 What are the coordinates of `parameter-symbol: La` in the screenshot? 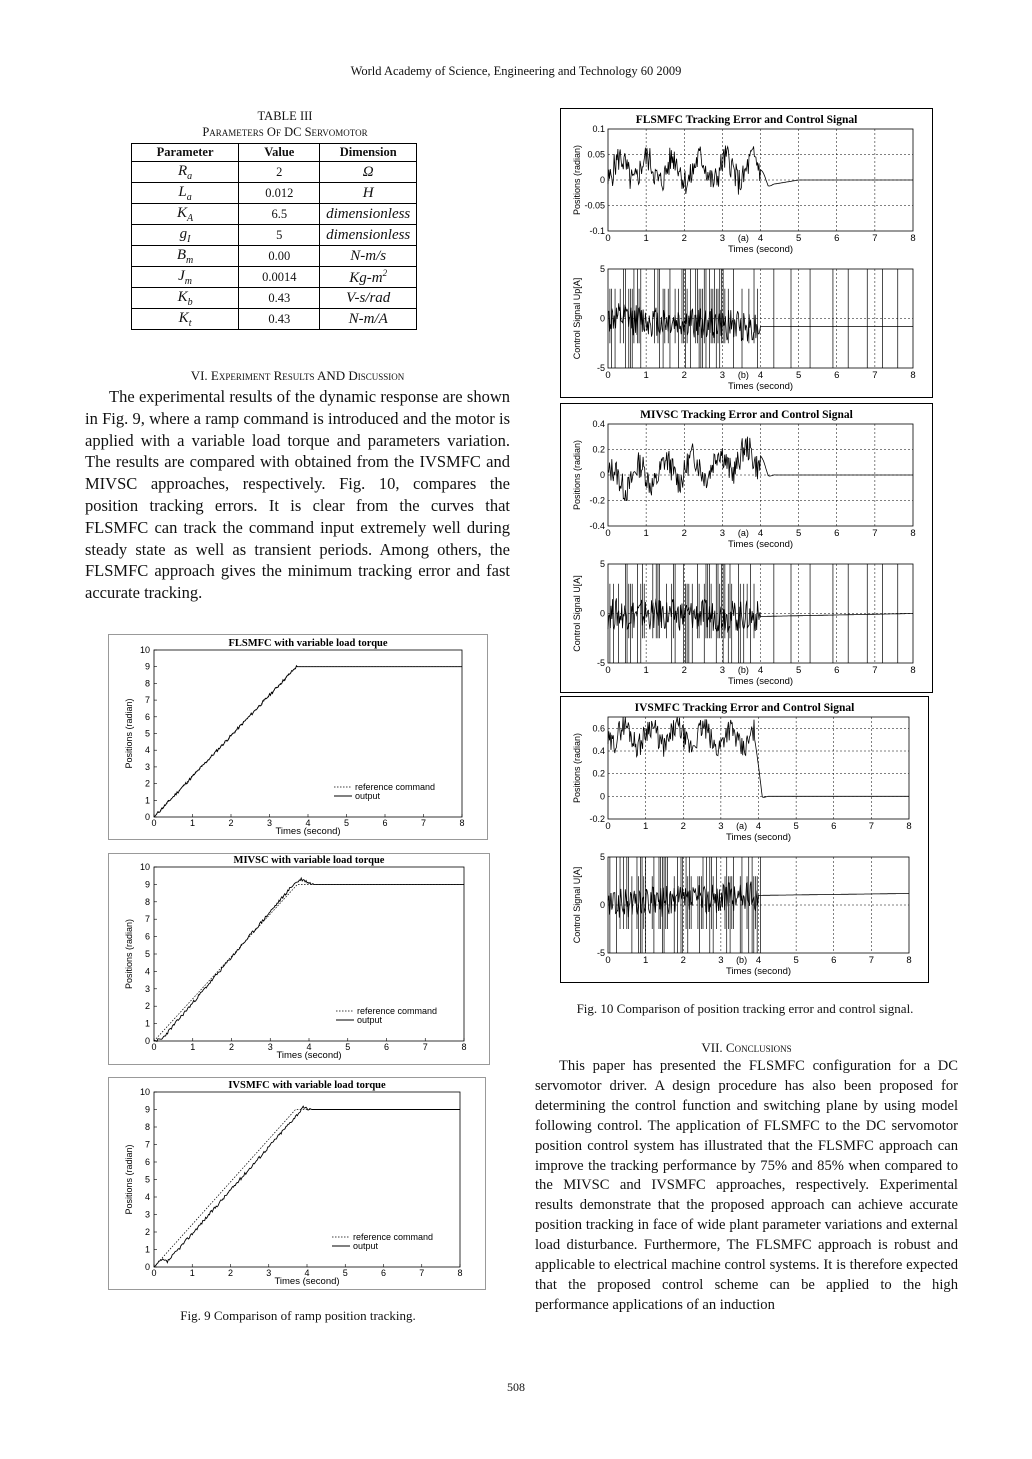 It's located at (185, 193).